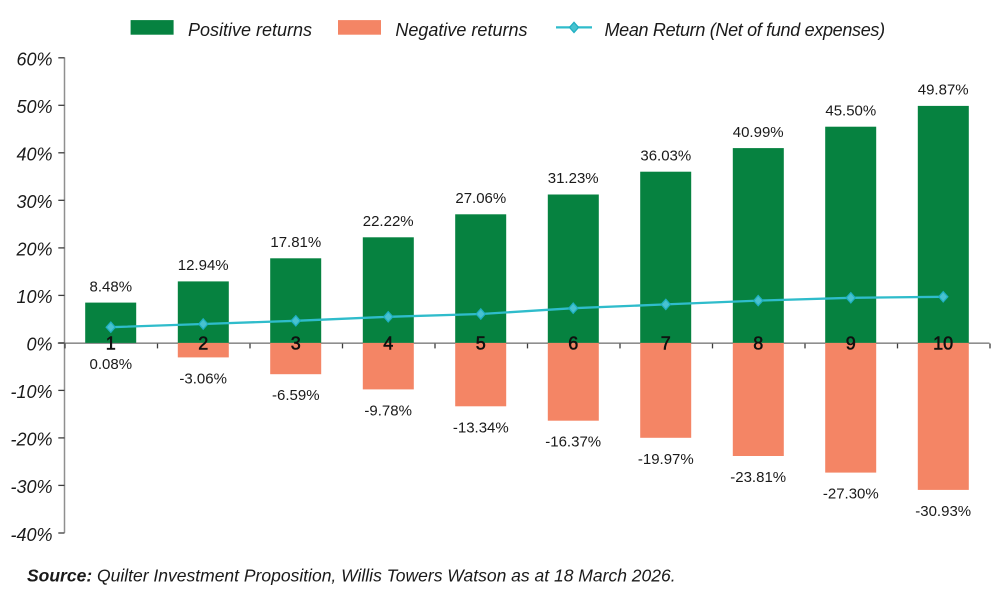 The height and width of the screenshot is (598, 1000). What do you see at coordinates (34, 297) in the screenshot?
I see `svg-text: 10%` at bounding box center [34, 297].